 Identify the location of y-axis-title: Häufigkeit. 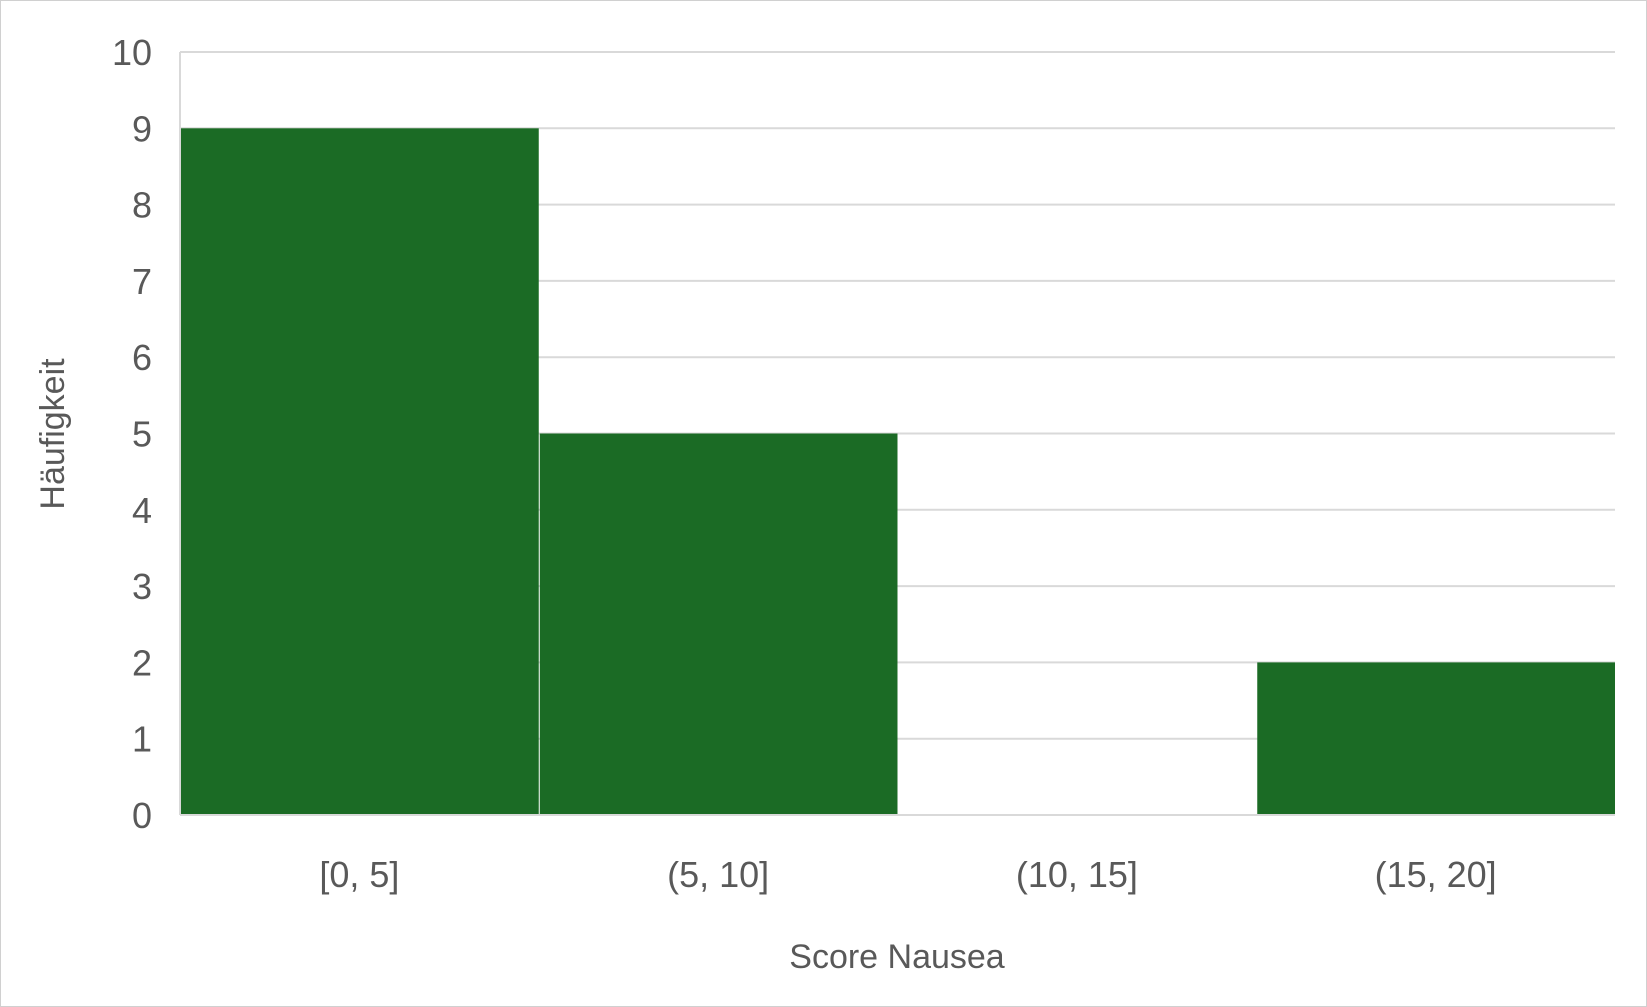
(53, 434).